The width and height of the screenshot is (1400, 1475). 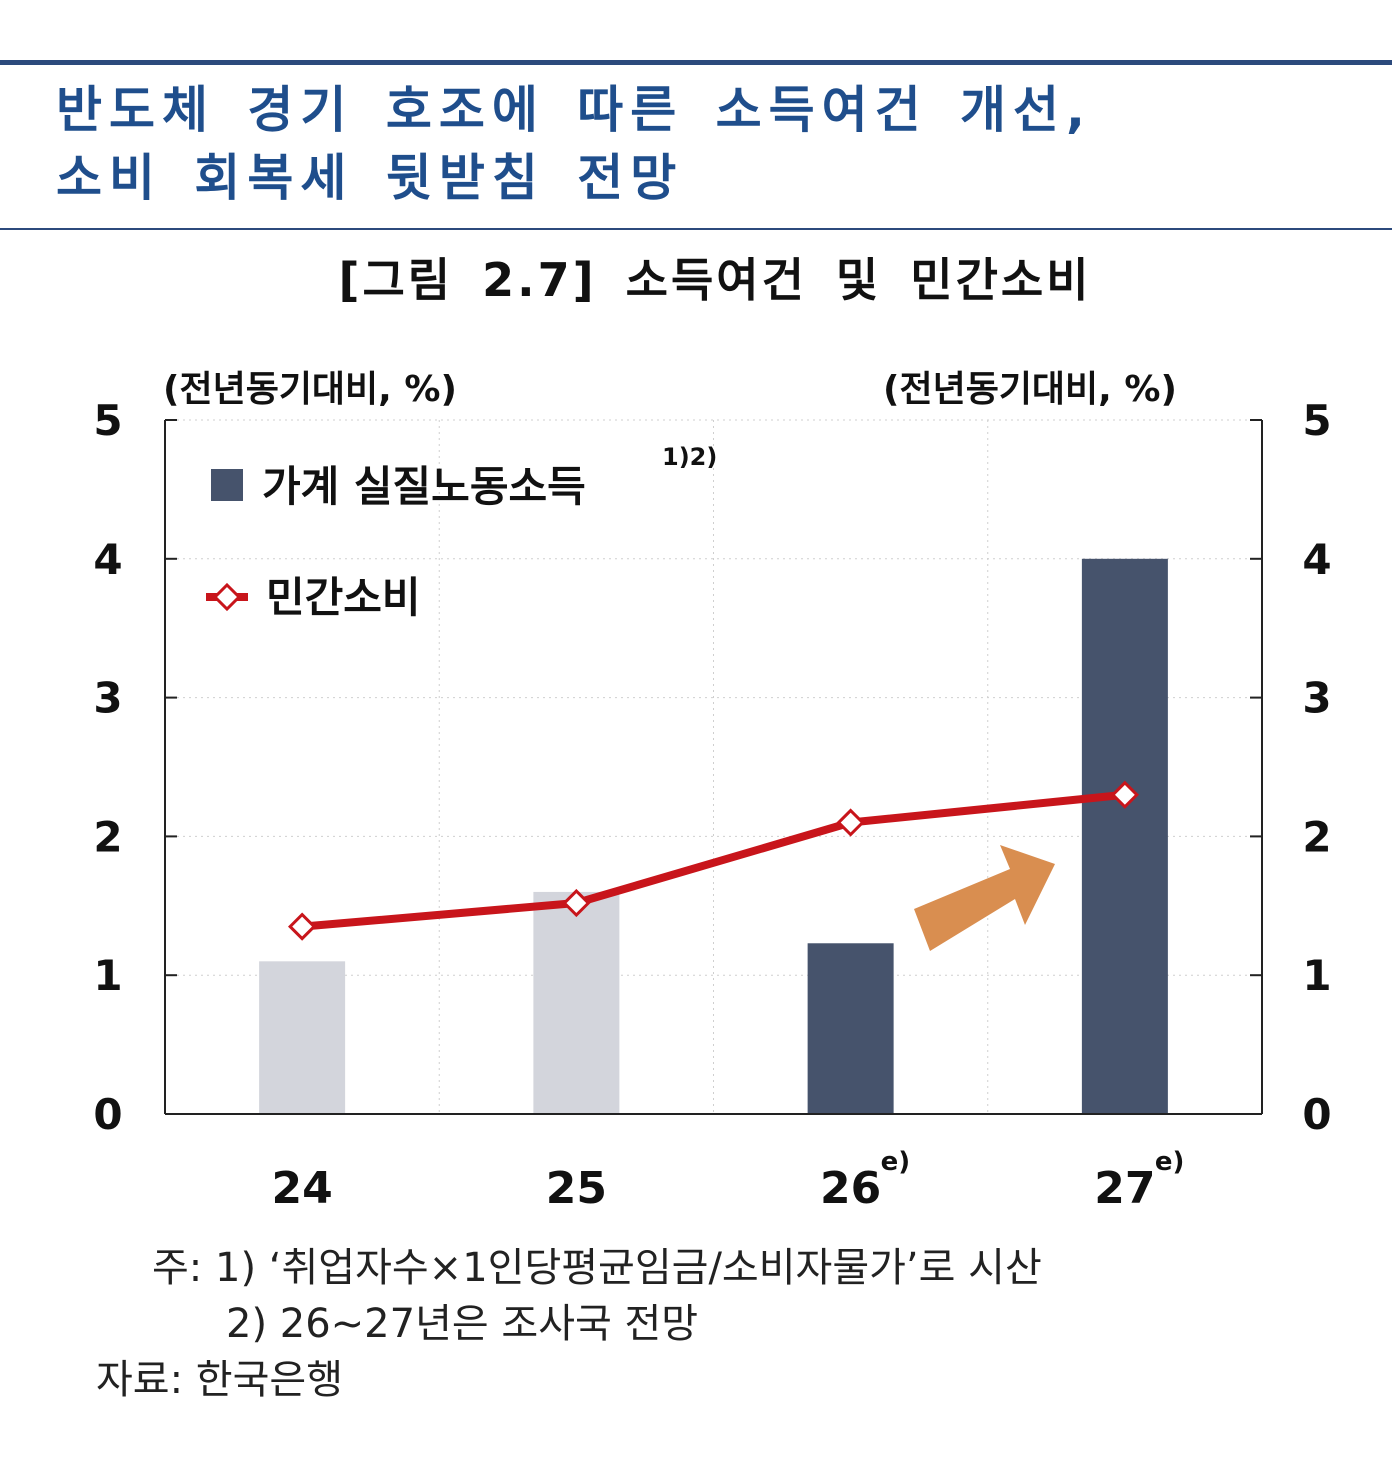 What do you see at coordinates (1316, 420) in the screenshot?
I see `right-tick-label: 5` at bounding box center [1316, 420].